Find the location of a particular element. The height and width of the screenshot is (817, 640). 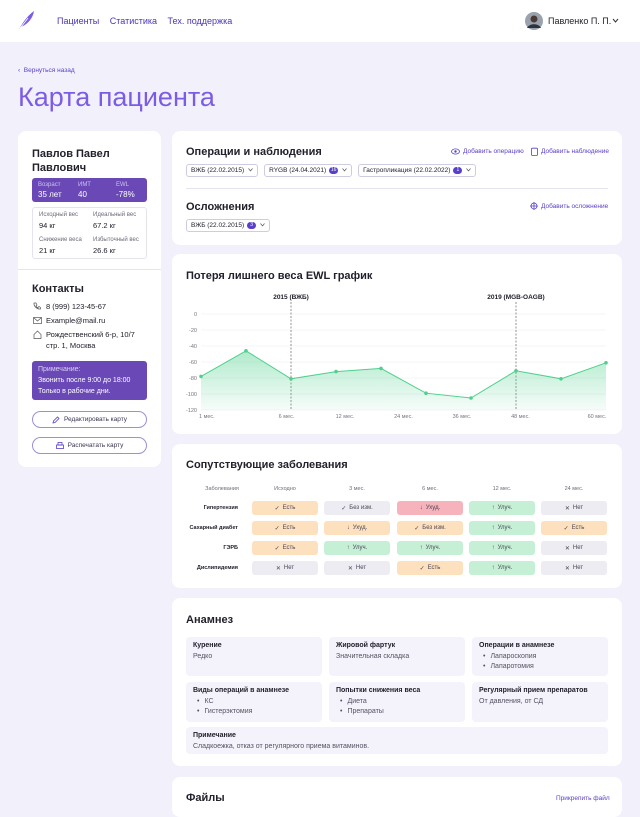

x-tick-label: 1 мес. is located at coordinates (207, 417).